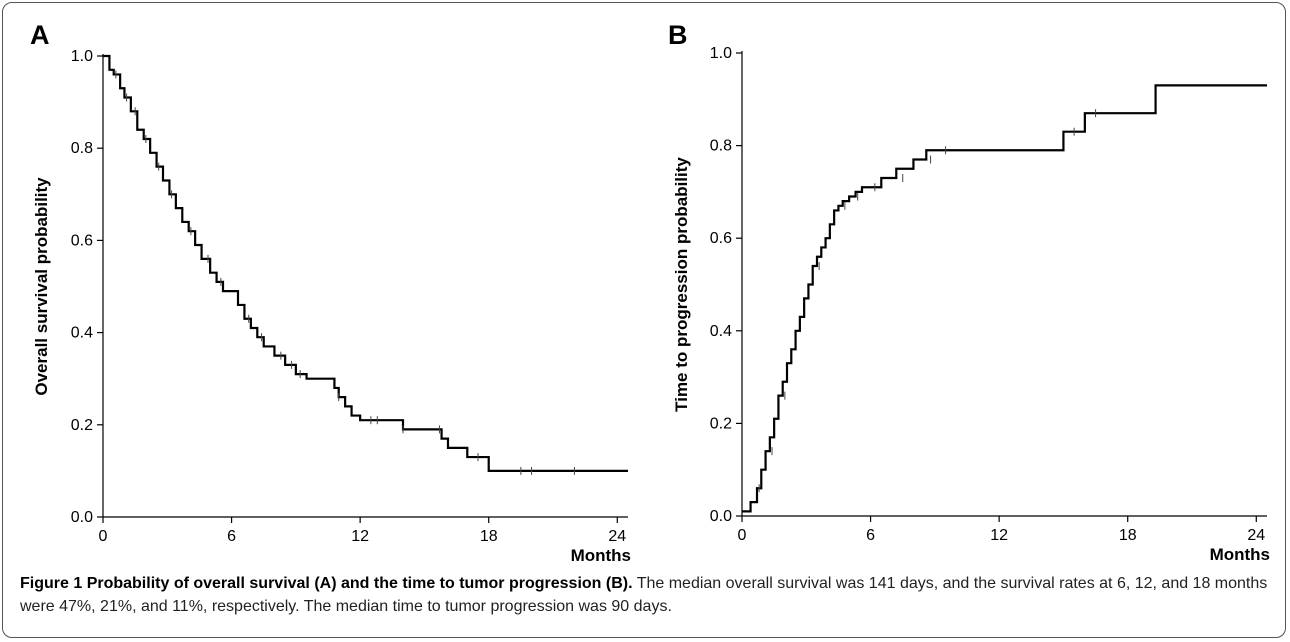  I want to click on panel-a-xtick-label: 6, so click(231, 536).